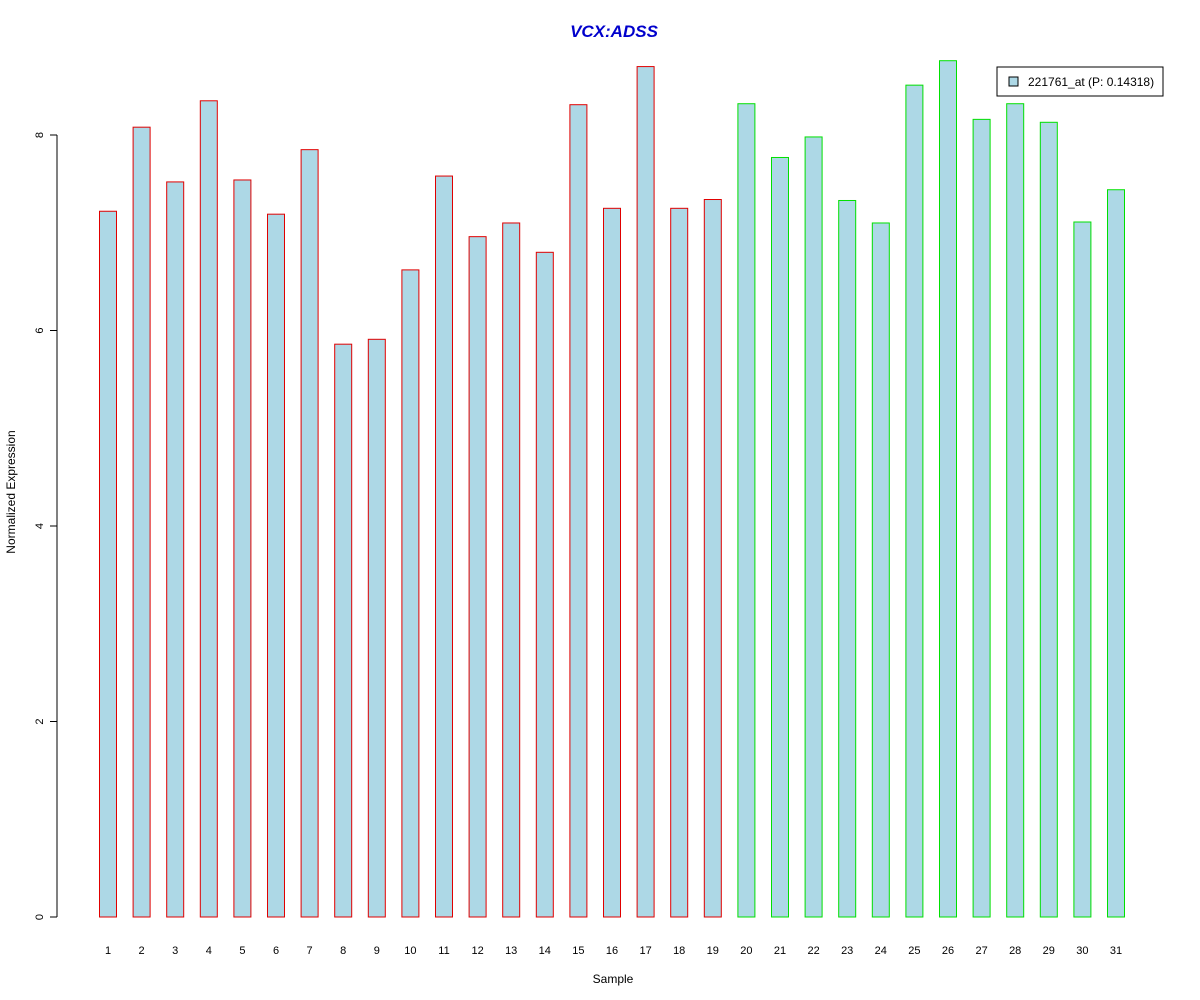 This screenshot has height=1000, width=1200. I want to click on y-tick-label: 2, so click(40, 721).